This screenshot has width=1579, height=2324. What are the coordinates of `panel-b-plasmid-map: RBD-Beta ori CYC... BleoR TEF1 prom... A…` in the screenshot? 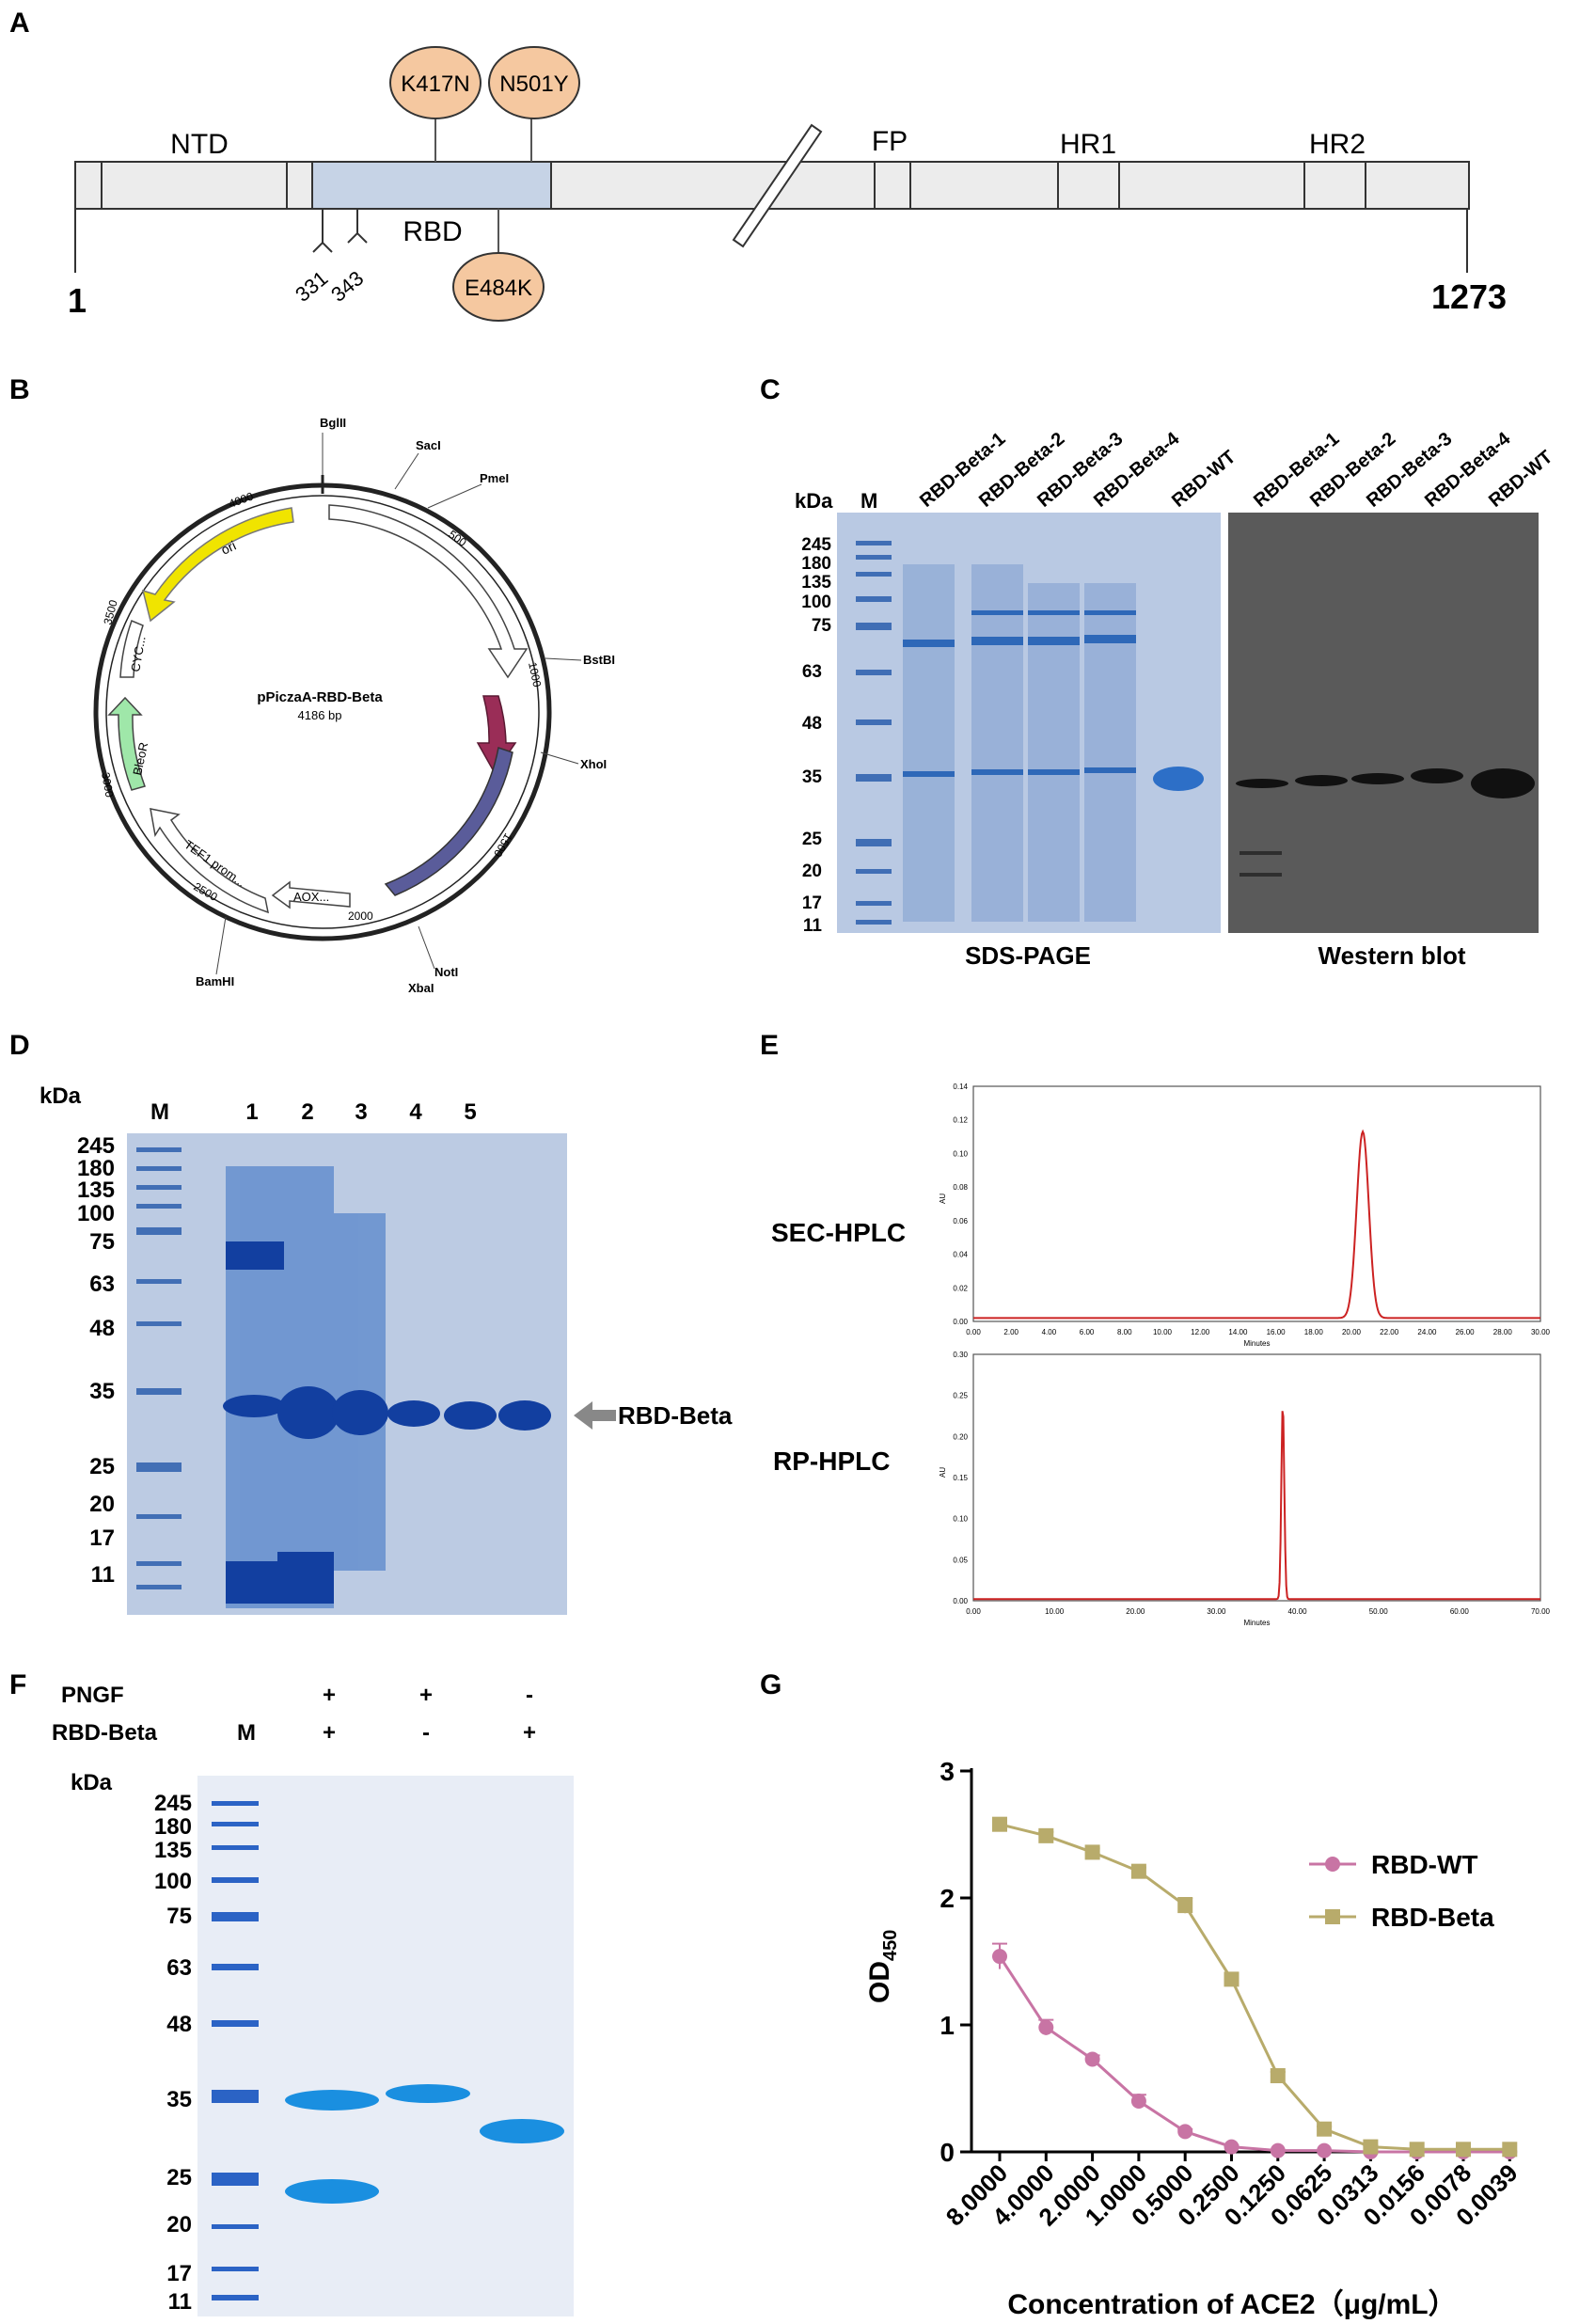 It's located at (354, 705).